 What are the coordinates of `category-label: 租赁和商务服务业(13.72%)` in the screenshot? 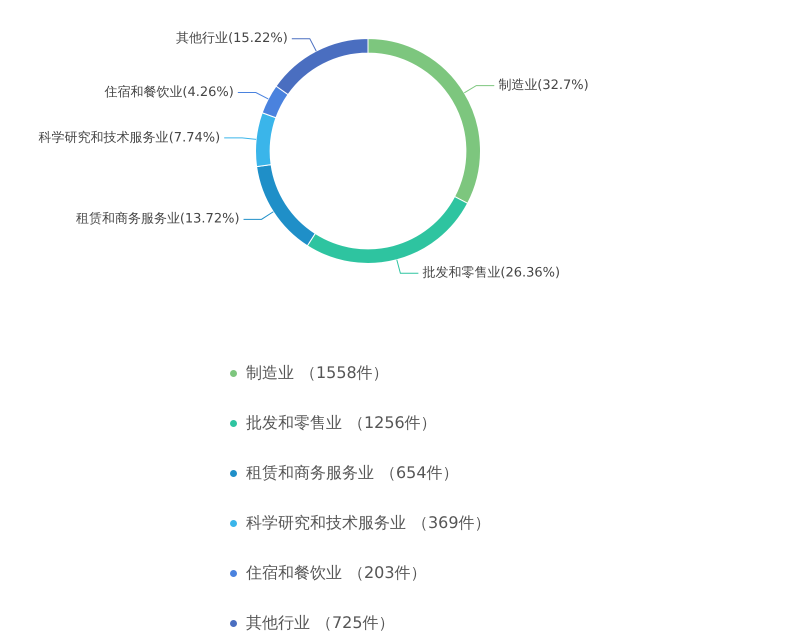 It's located at (158, 219).